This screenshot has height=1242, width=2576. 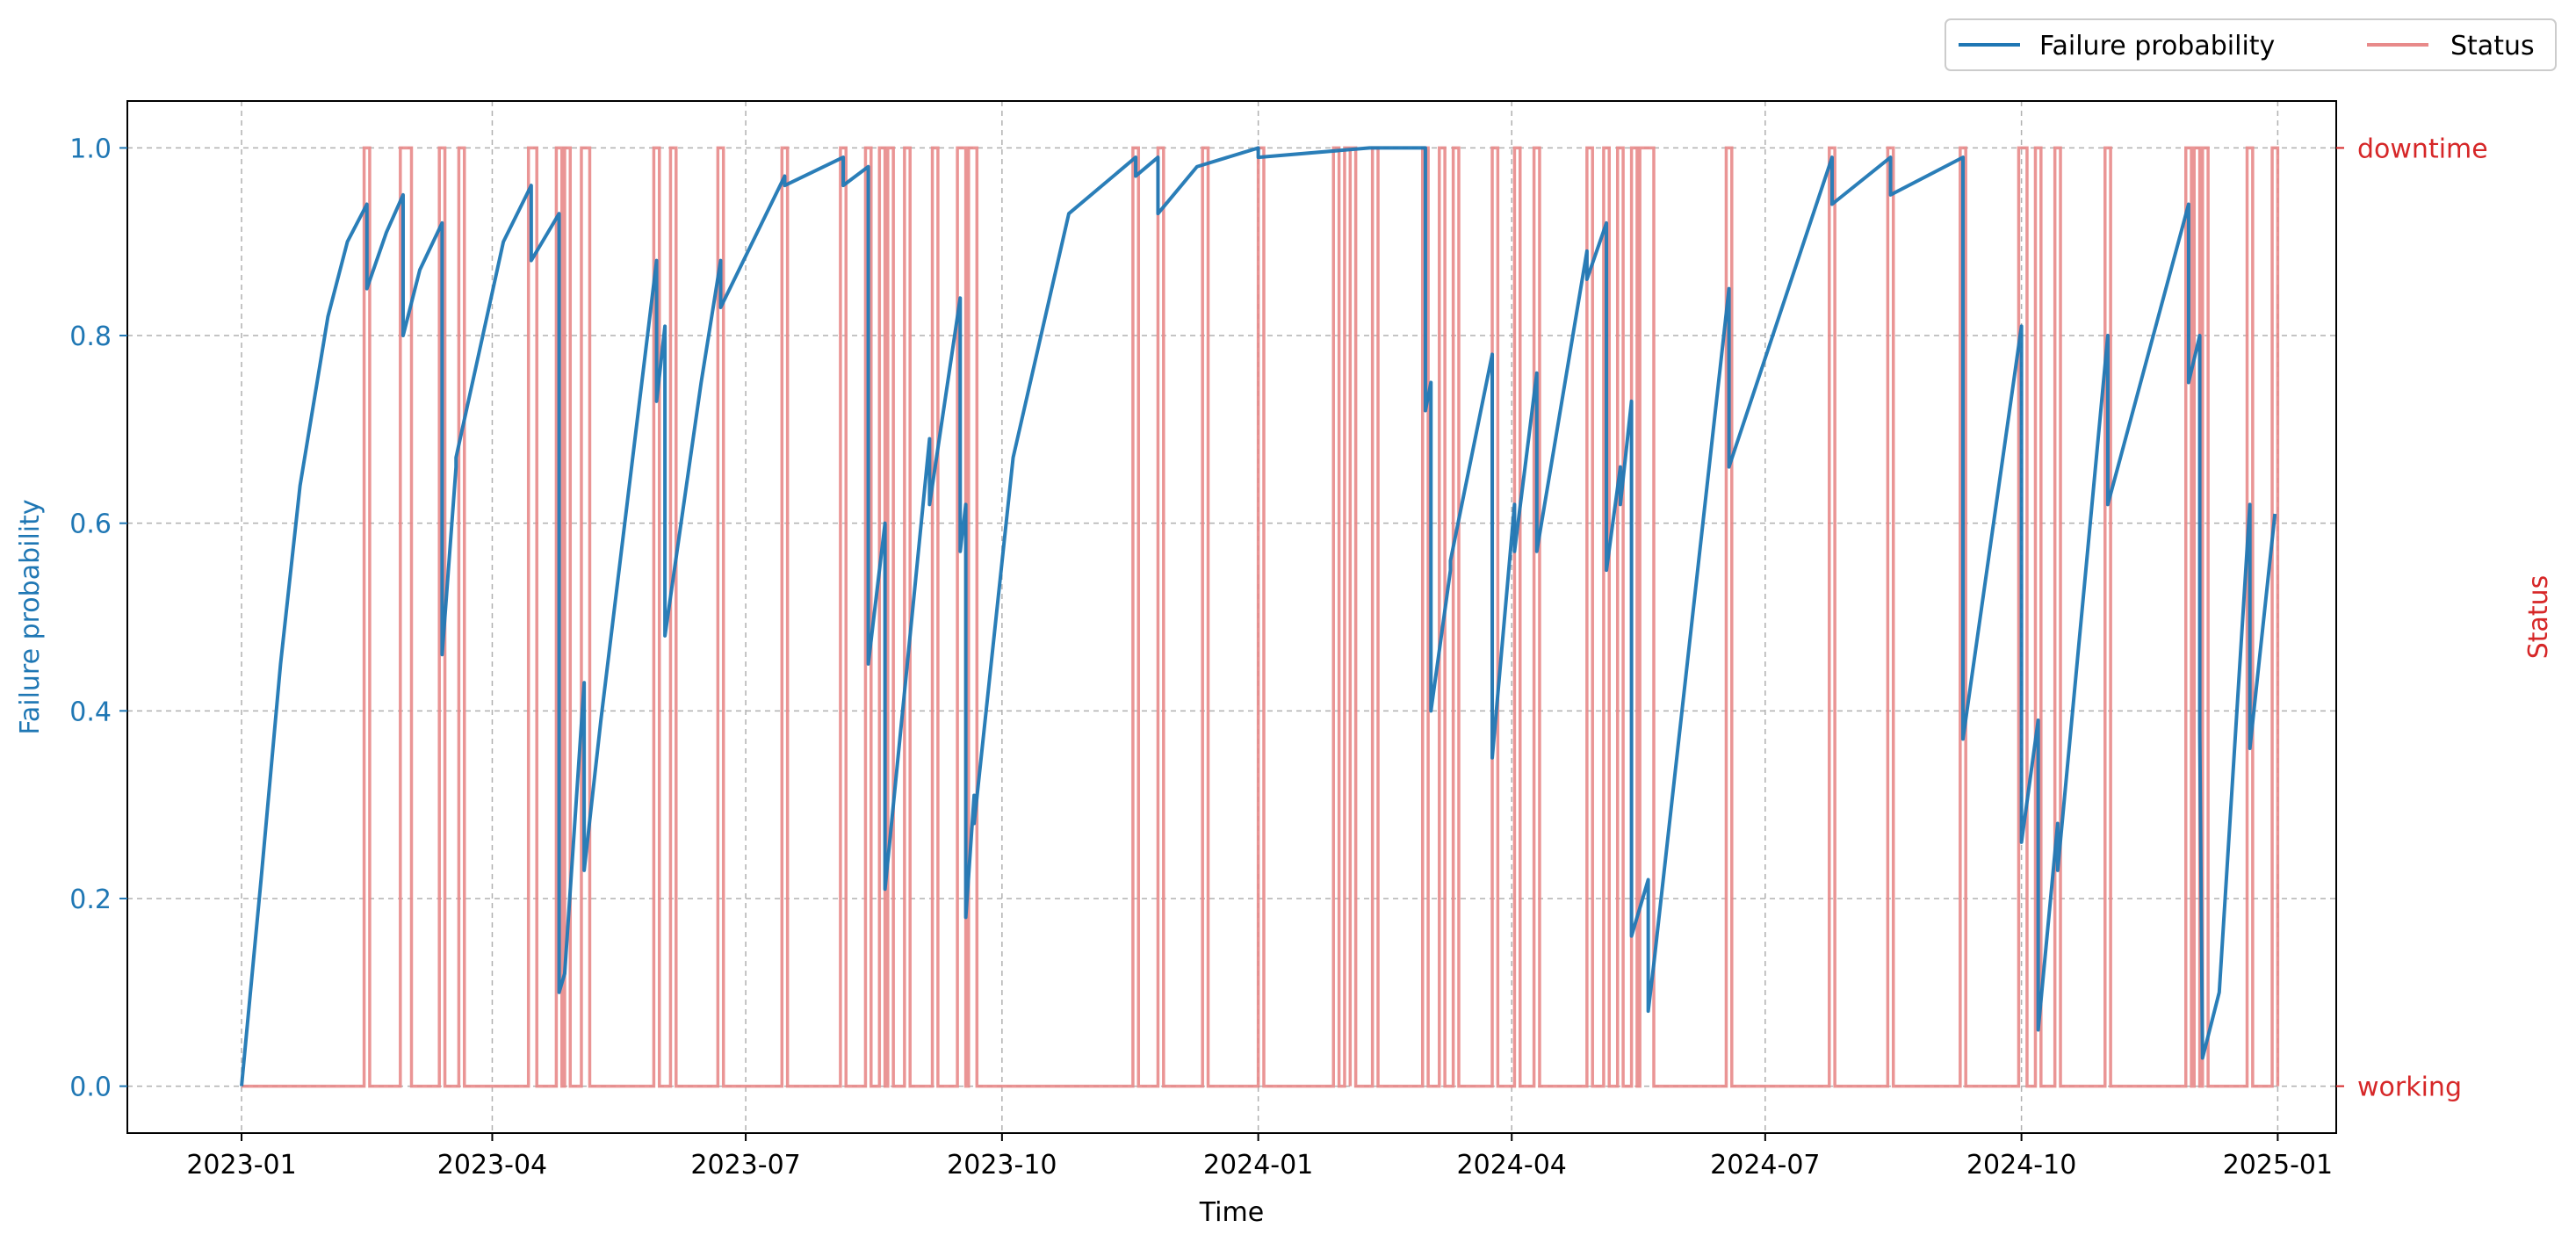 I want to click on x-axis-label: Time, so click(x=1231, y=1212).